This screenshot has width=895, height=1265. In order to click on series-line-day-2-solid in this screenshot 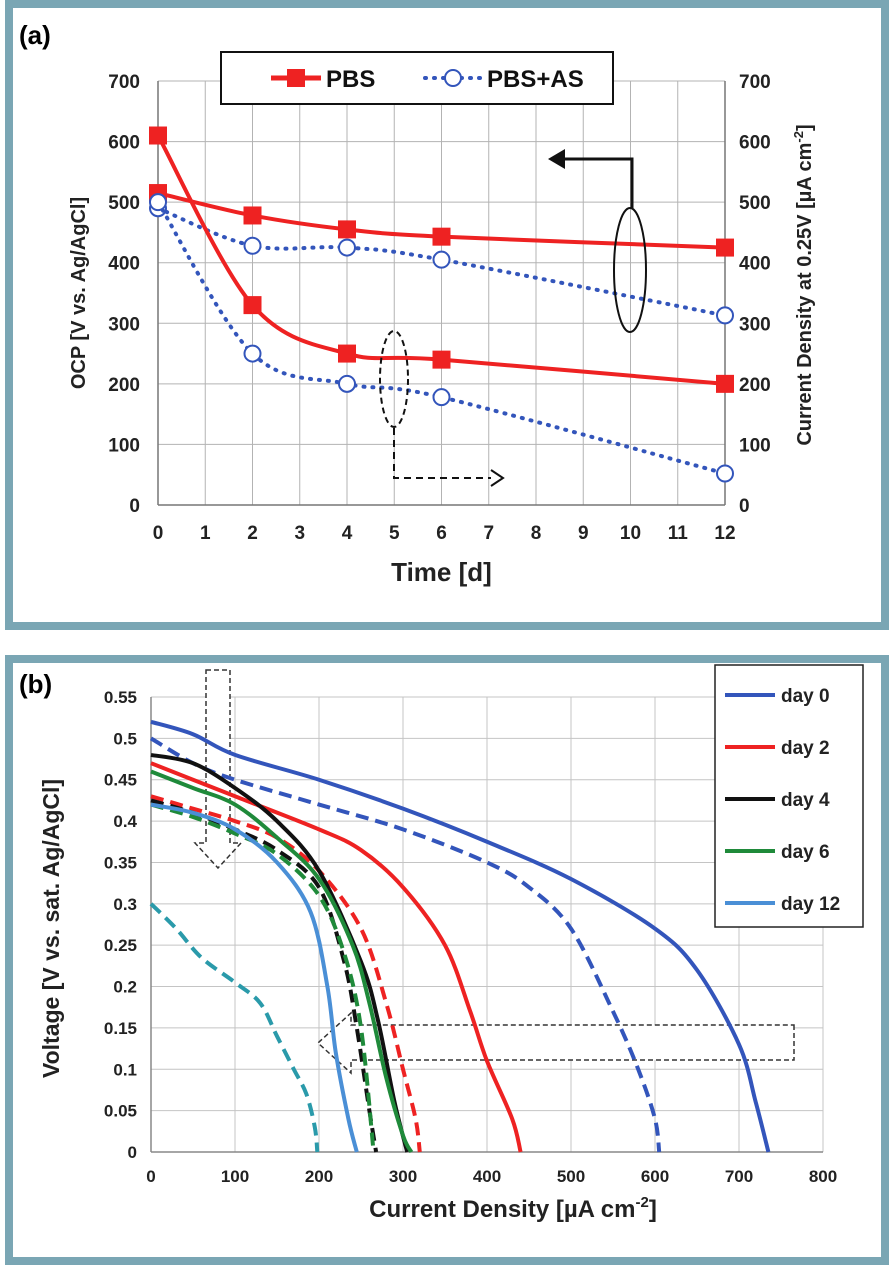, I will do `click(336, 957)`.